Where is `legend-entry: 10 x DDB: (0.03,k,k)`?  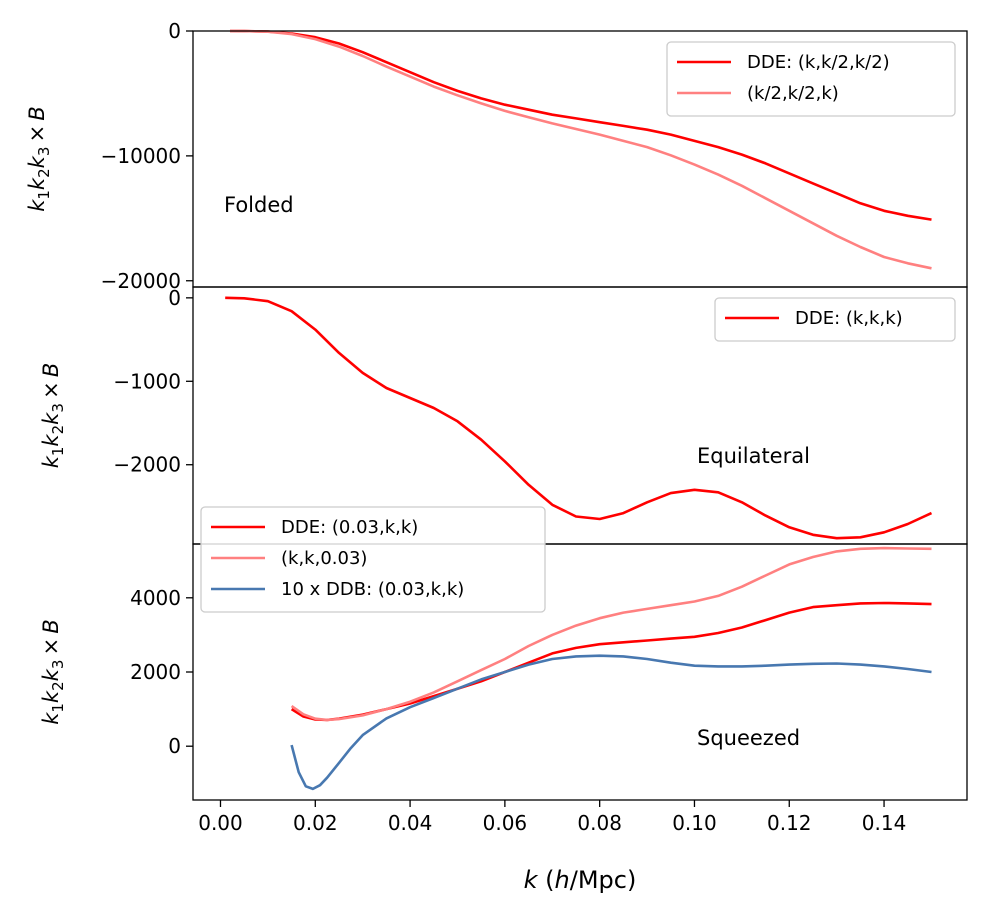
legend-entry: 10 x DDB: (0.03,k,k) is located at coordinates (372, 589).